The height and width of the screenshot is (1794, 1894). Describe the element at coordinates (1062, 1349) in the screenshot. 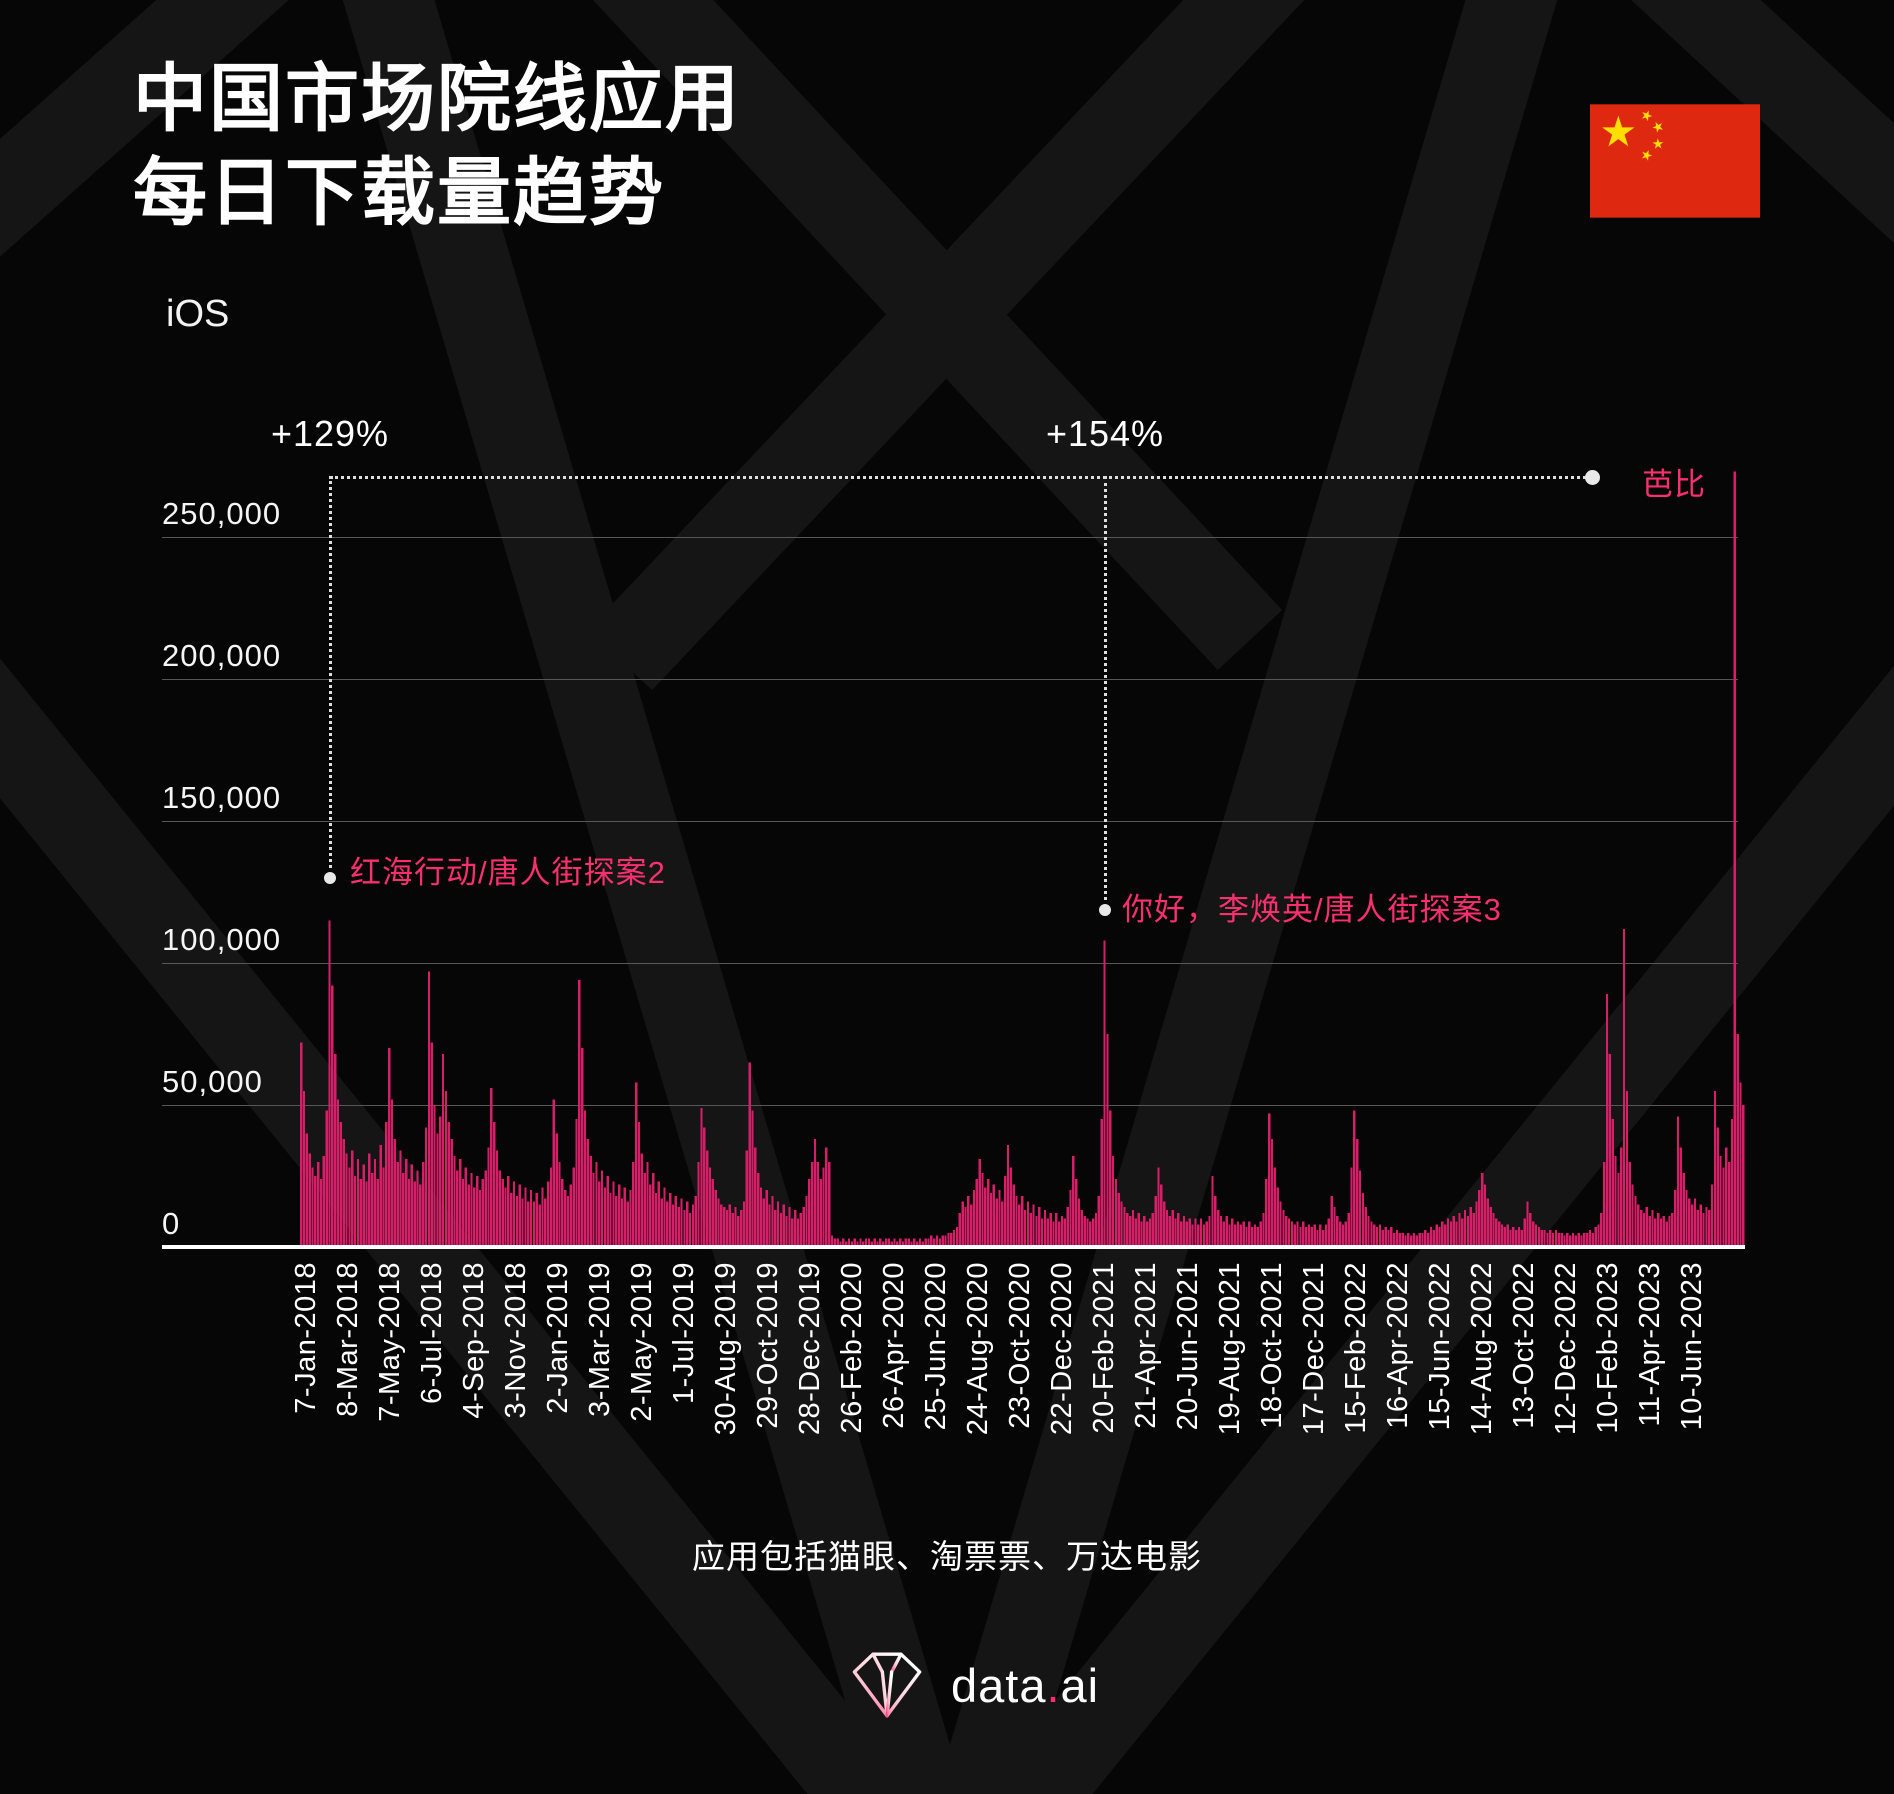

I see `x-tick-22-Dec-2020: 22-Dec-2020` at that location.